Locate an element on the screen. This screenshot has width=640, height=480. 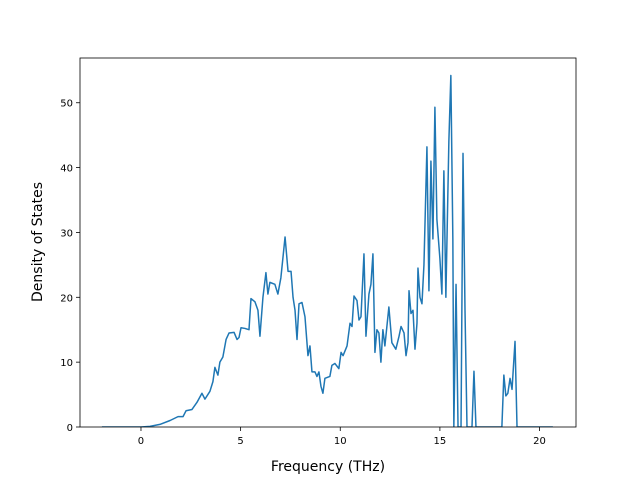
y-tick-label: 50 is located at coordinates (66, 104).